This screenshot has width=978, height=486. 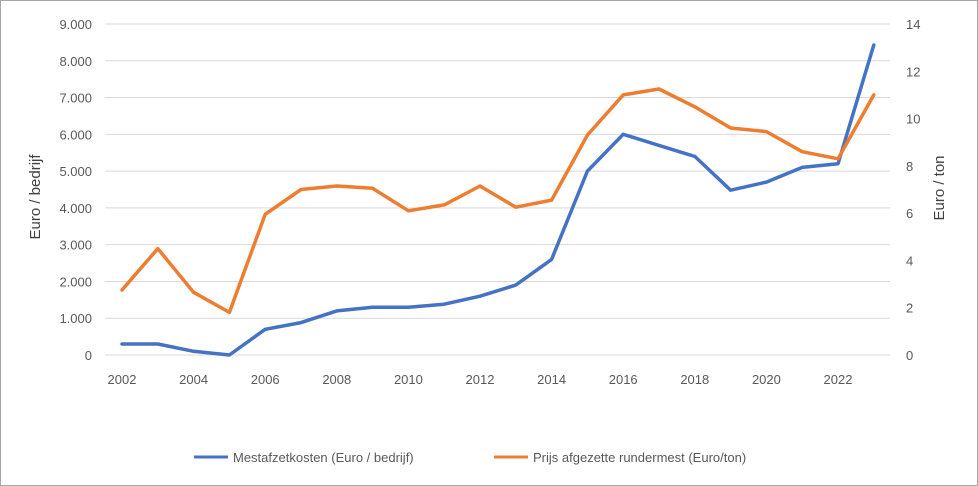 I want to click on left-axis-title: Euro / bedrijf, so click(x=35, y=197).